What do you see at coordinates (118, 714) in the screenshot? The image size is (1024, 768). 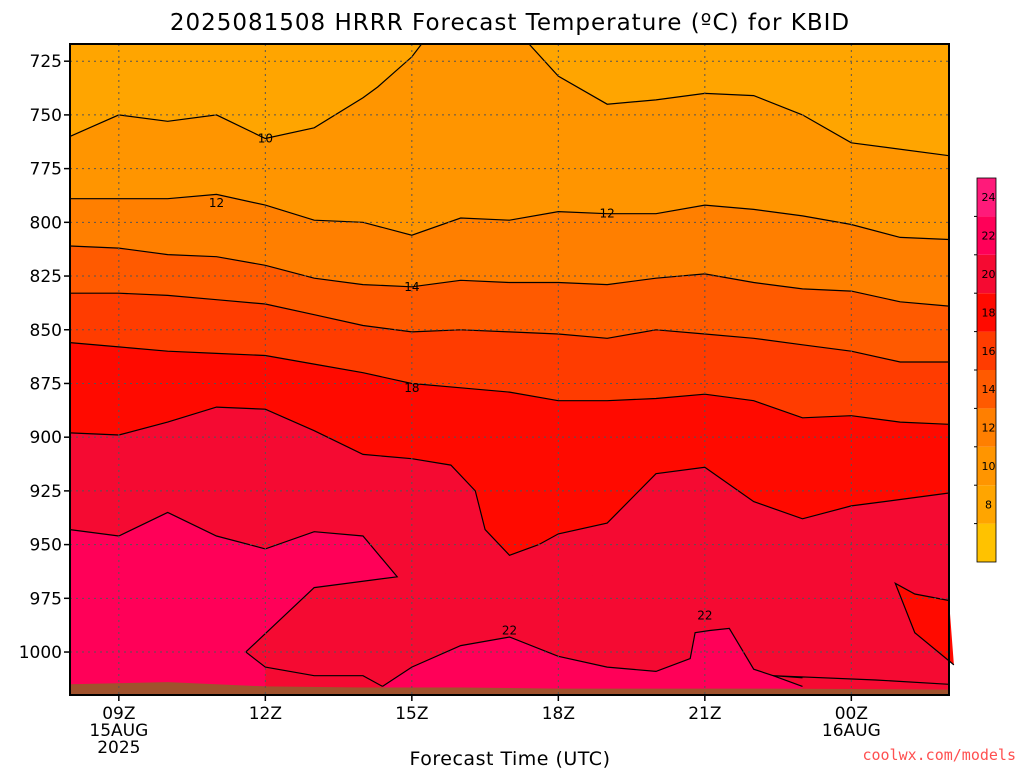 I see `x-tick-label: 09Z` at bounding box center [118, 714].